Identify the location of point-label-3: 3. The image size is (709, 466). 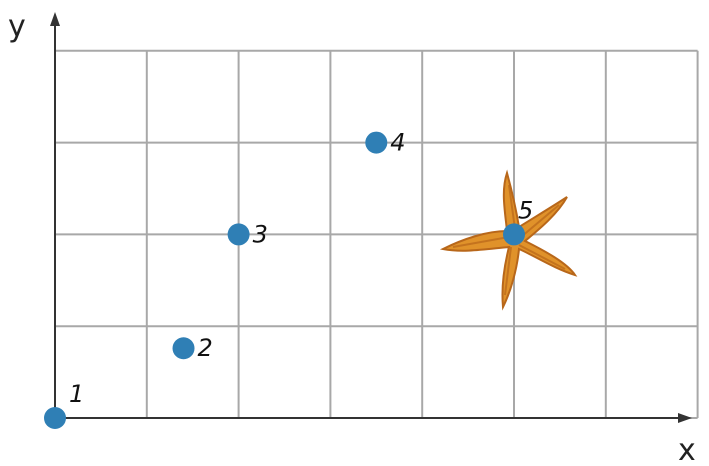
(260, 234).